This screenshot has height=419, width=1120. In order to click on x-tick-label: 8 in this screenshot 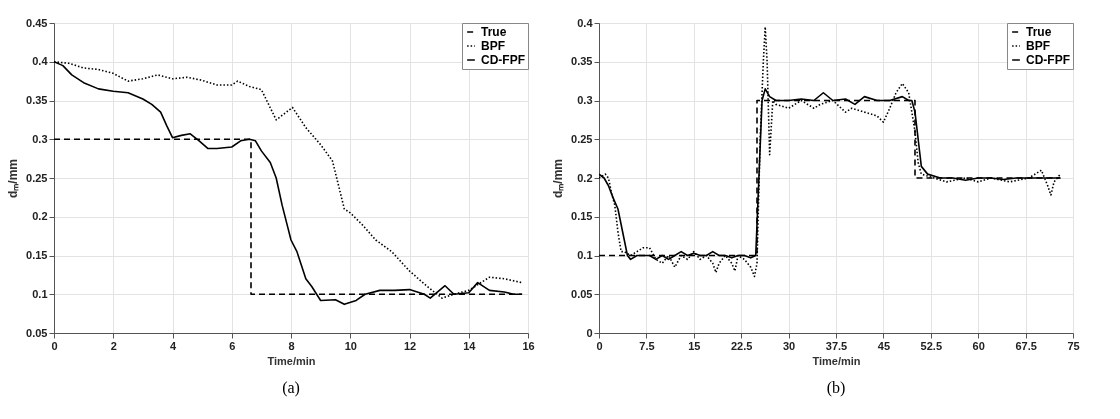, I will do `click(291, 345)`.